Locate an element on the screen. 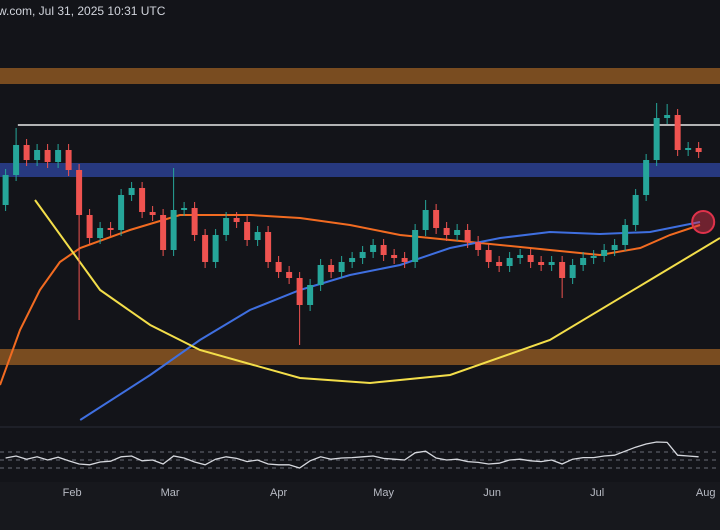  header-text: w.com, Jul 31, 2025 10:31 UTC is located at coordinates (83, 11).